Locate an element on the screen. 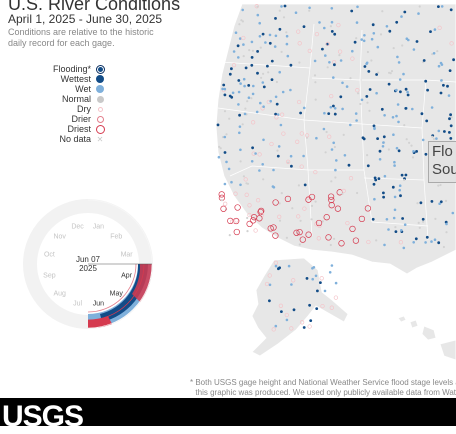  legend-item-driest: Driest is located at coordinates (63, 129).